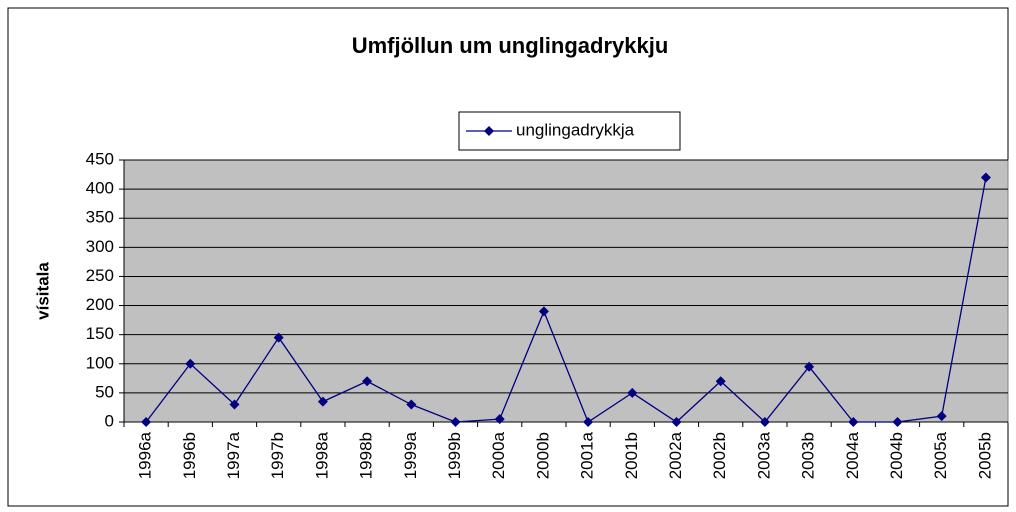 The width and height of the screenshot is (1016, 512). Describe the element at coordinates (100, 246) in the screenshot. I see `y-tick-label: 300` at that location.